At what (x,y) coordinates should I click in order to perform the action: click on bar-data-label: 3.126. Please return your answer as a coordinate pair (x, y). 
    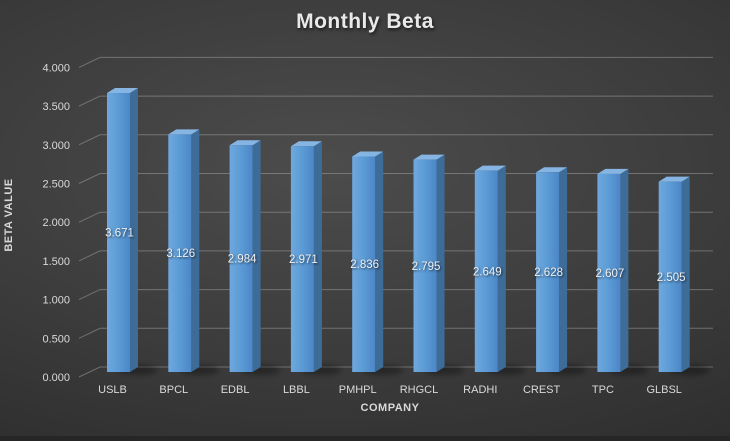
    Looking at the image, I should click on (180, 254).